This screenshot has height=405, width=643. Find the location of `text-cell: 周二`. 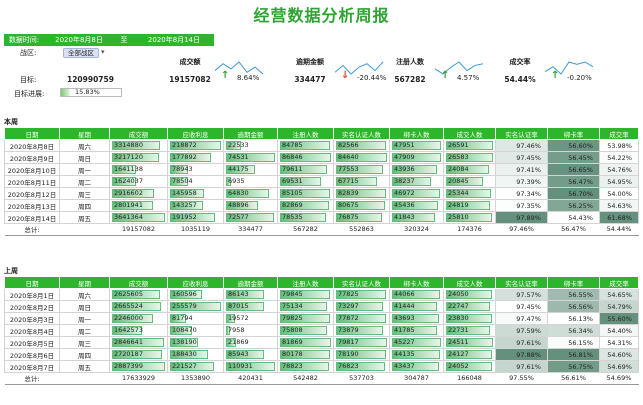

text-cell: 周二 is located at coordinates (84, 181).